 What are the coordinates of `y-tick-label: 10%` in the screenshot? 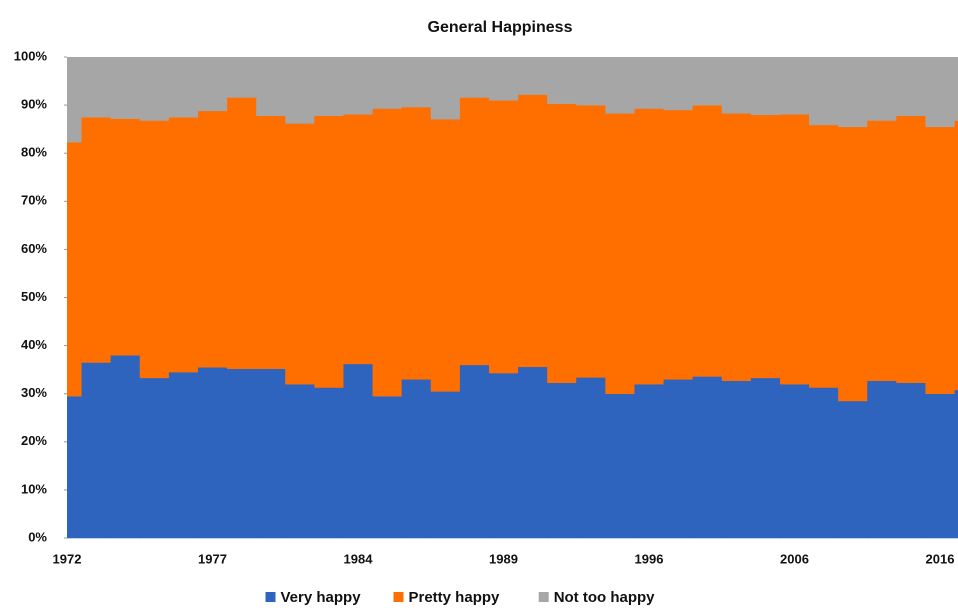 It's located at (34, 488).